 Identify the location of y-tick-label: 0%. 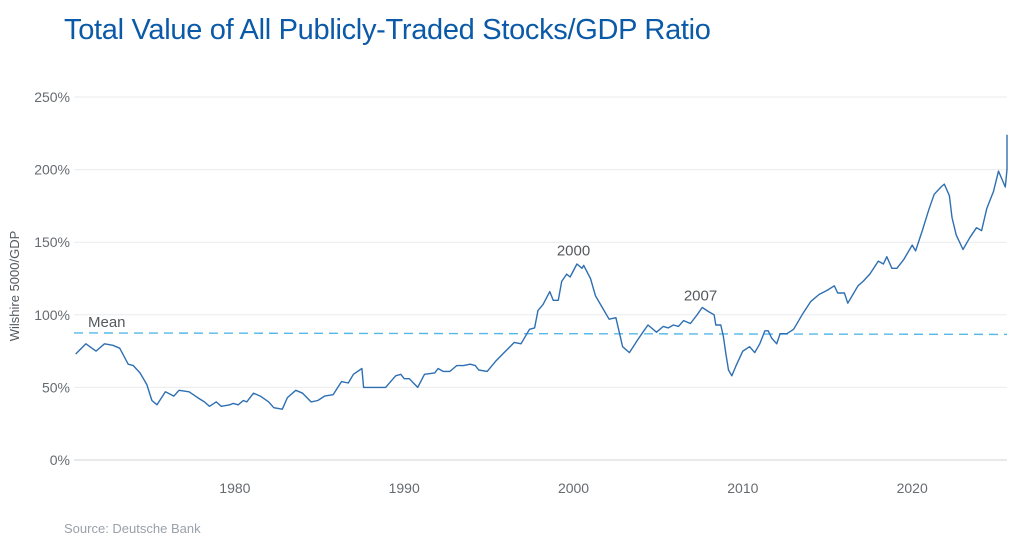
(60, 460).